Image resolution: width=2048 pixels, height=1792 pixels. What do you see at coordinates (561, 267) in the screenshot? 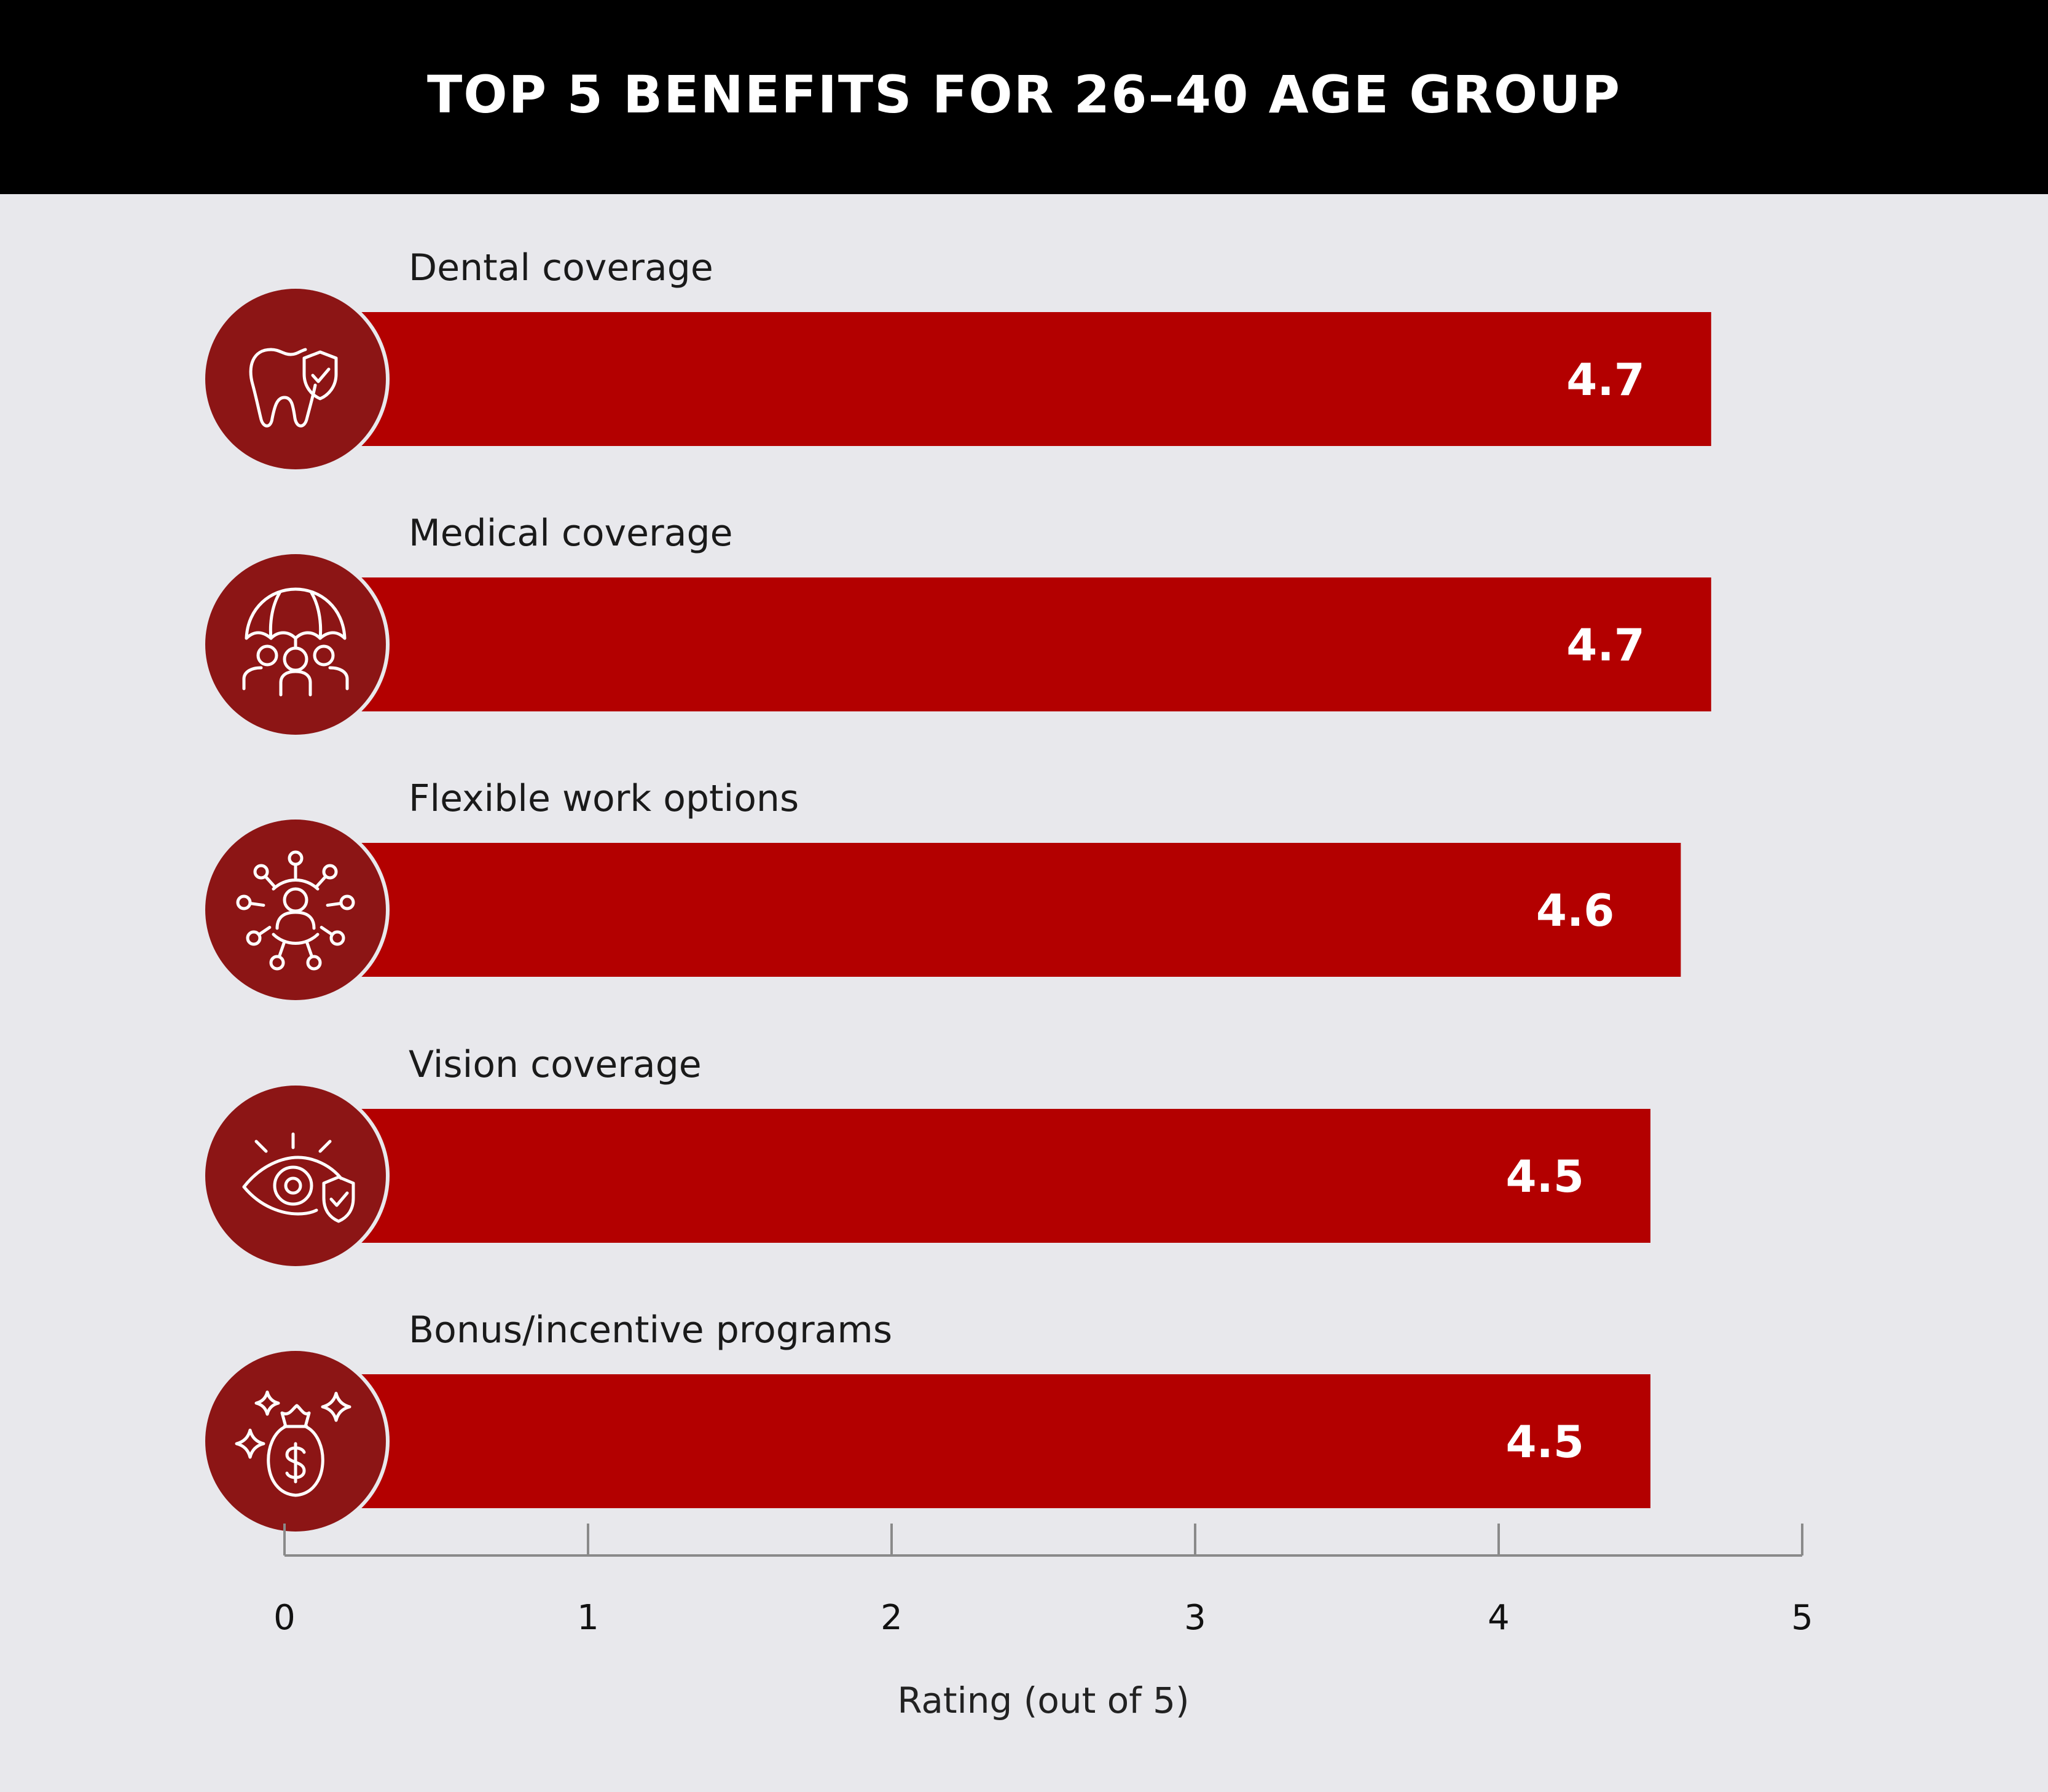
I see `category-label: Dental coverage` at bounding box center [561, 267].